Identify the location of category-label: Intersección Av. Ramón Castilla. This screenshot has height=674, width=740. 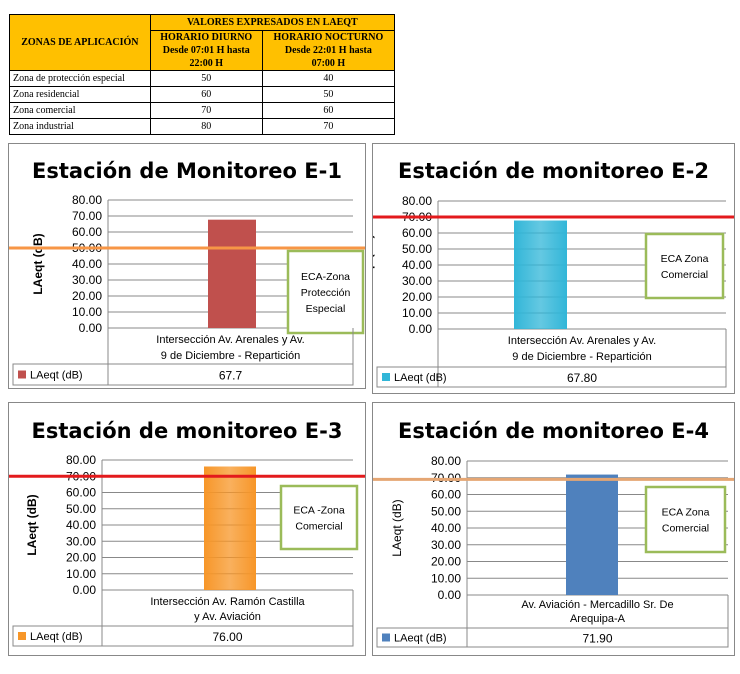
(227, 602).